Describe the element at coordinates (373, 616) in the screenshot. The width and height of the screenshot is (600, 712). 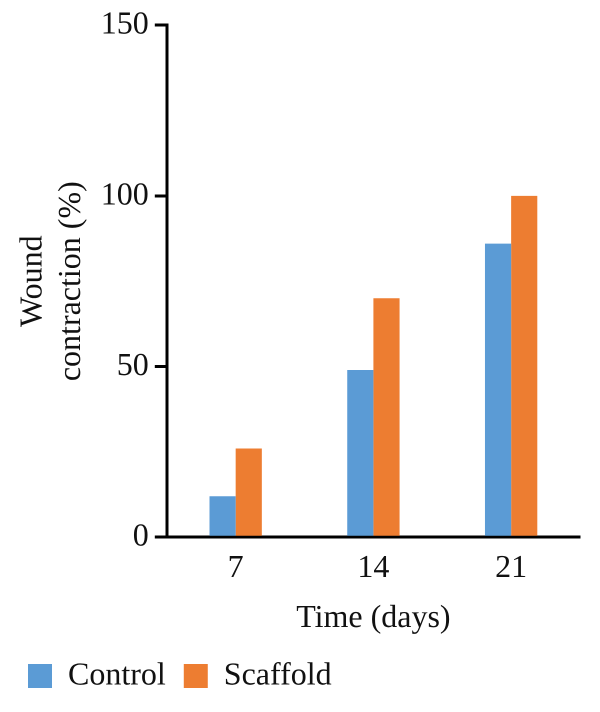
I see `x-axis-title: Time (days)` at that location.